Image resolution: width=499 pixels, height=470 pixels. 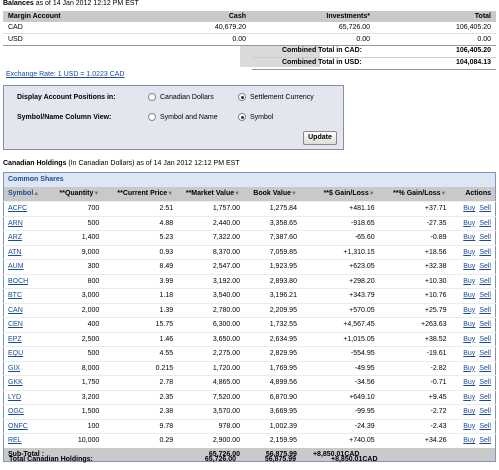 What do you see at coordinates (140, 194) in the screenshot?
I see `col-current-price: **Current Price▼` at bounding box center [140, 194].